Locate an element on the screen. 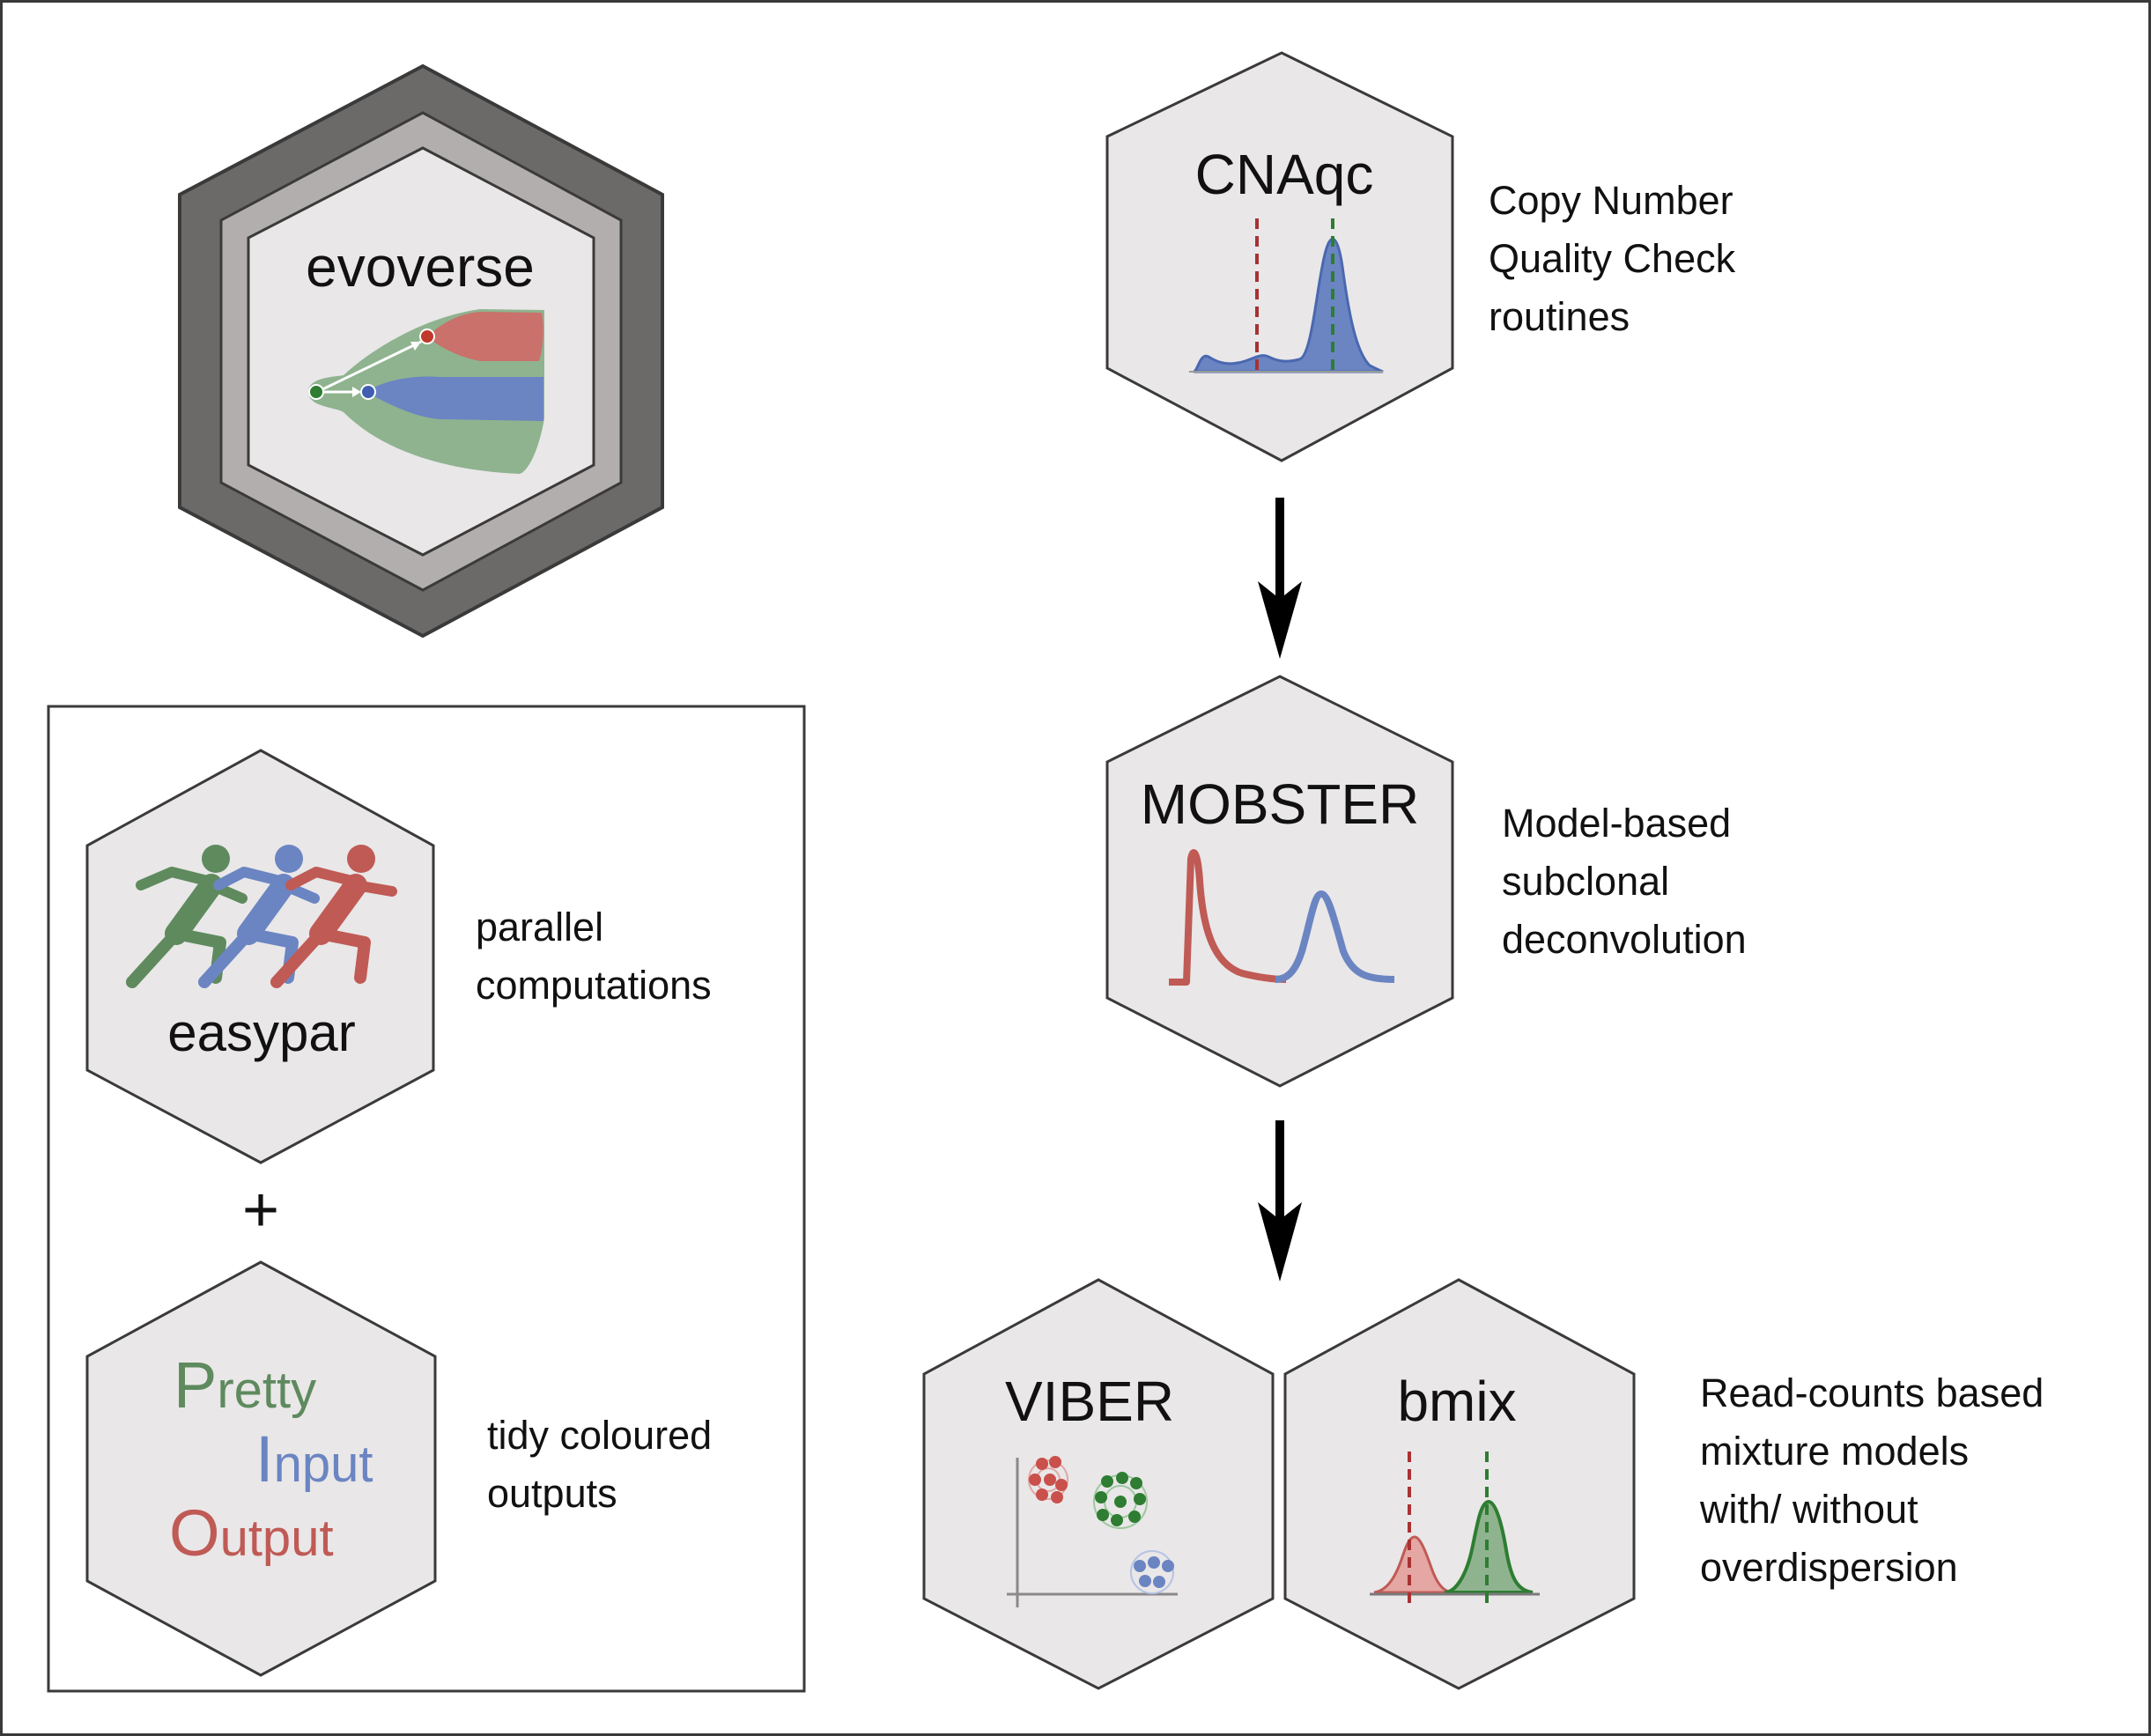  pio-description-line-2: outputs is located at coordinates (552, 1493).